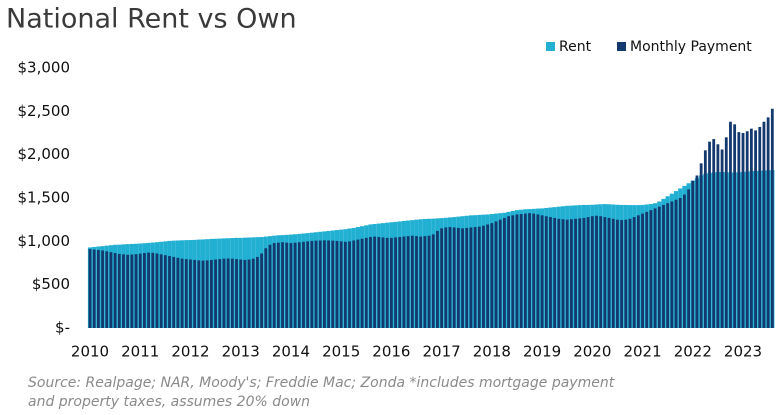 The image size is (780, 415). Describe the element at coordinates (542, 352) in the screenshot. I see `x-tick-label: 2019` at that location.